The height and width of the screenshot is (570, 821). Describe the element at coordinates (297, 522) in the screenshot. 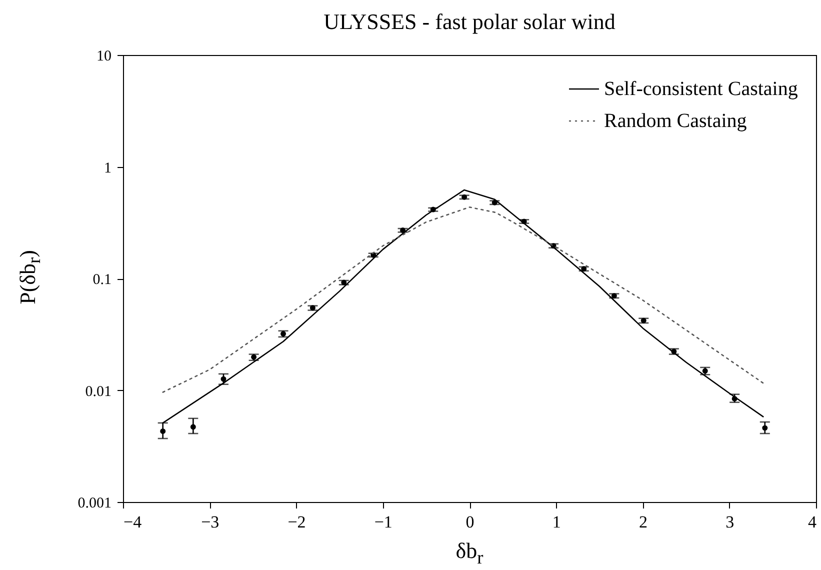

I see `x-tick-label: −2` at that location.